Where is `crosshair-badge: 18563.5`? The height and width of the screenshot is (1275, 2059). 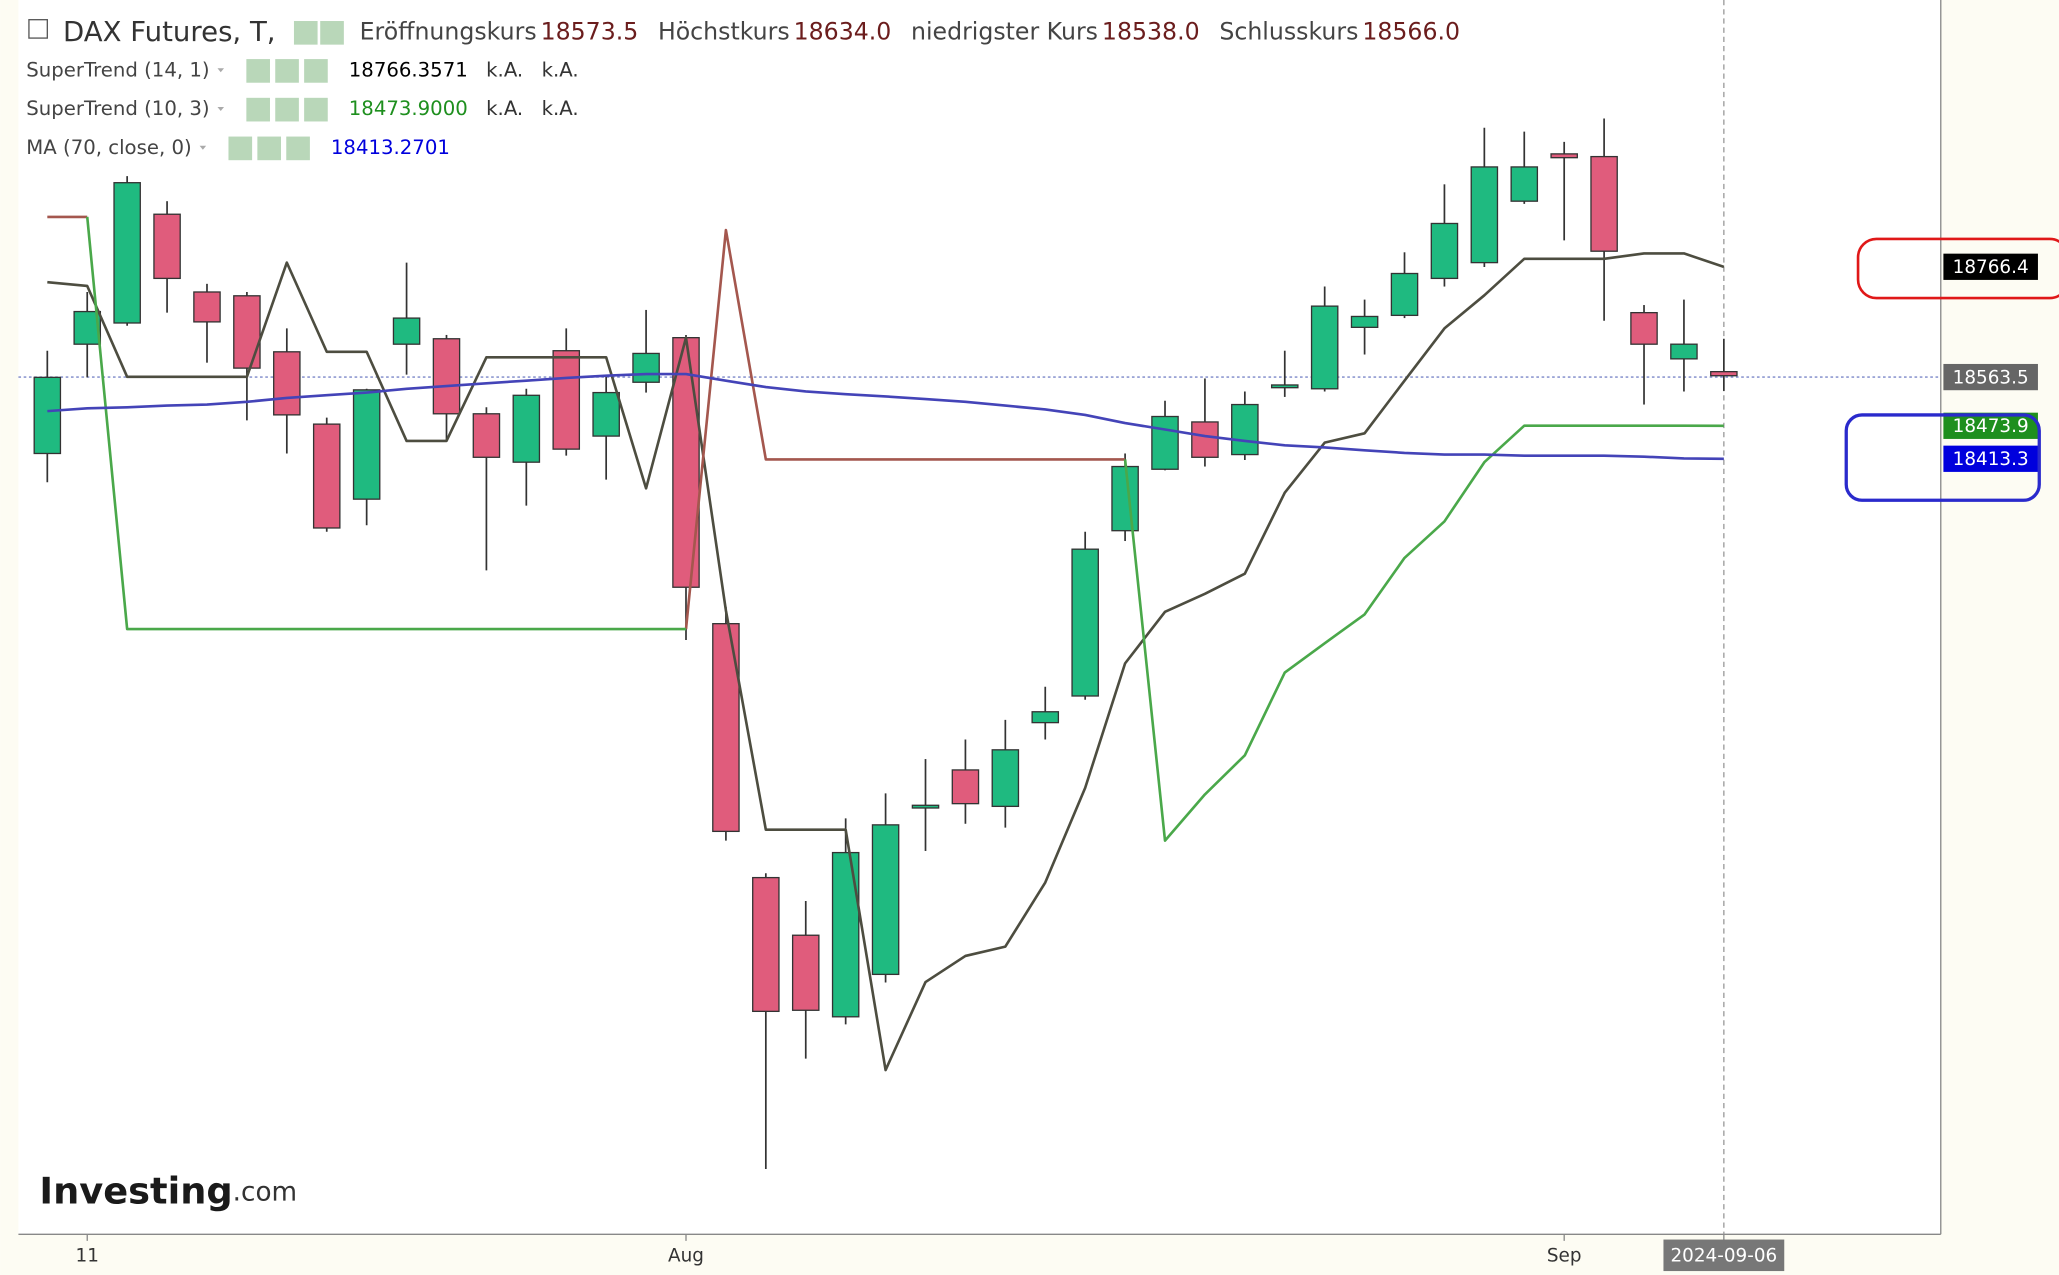
crosshair-badge: 18563.5 is located at coordinates (1991, 377).